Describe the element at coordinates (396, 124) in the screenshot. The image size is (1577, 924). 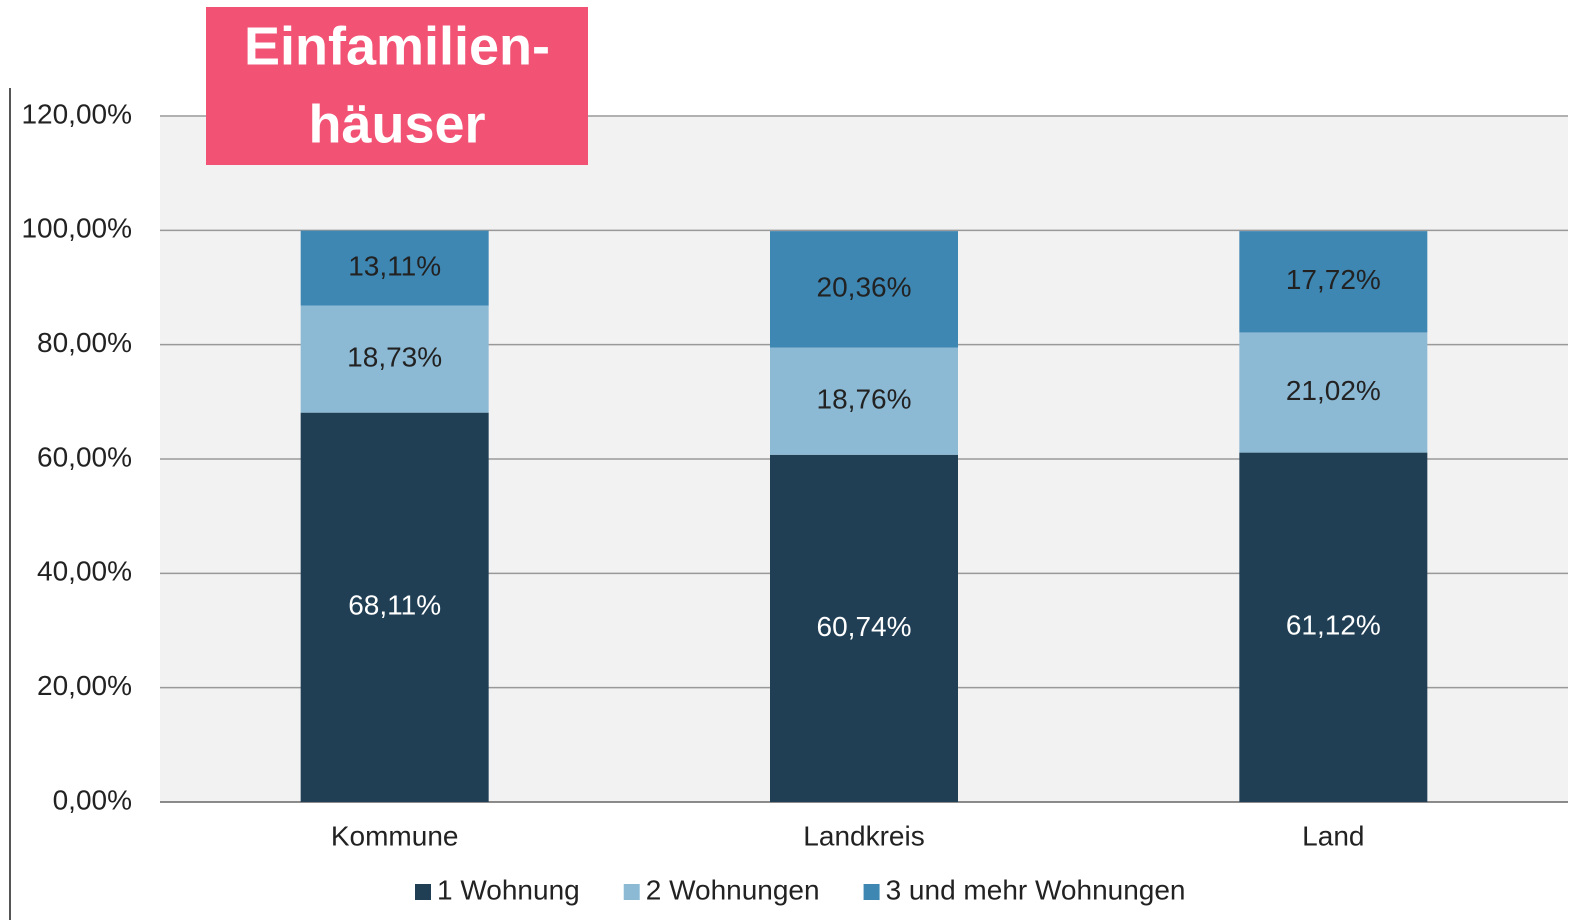
I see `chart-title: häuser` at that location.